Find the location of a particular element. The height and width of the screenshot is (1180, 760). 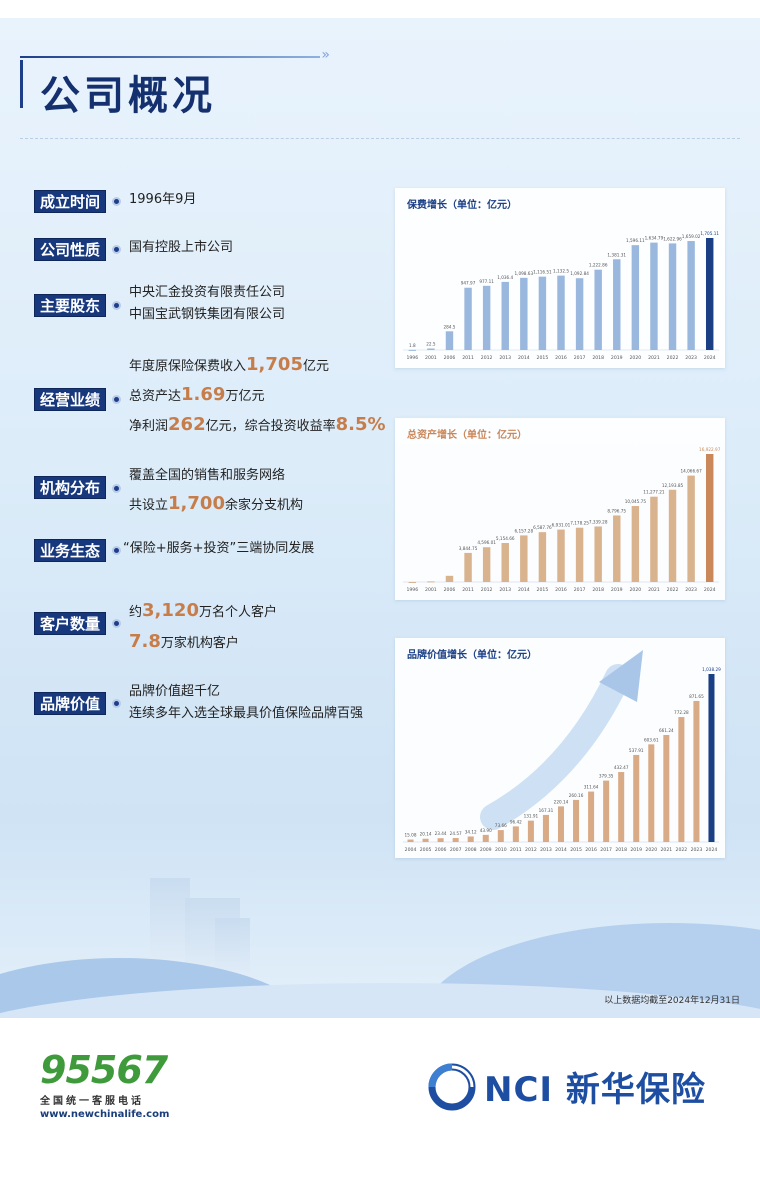

info-tag: 经营业绩 is located at coordinates (70, 399).